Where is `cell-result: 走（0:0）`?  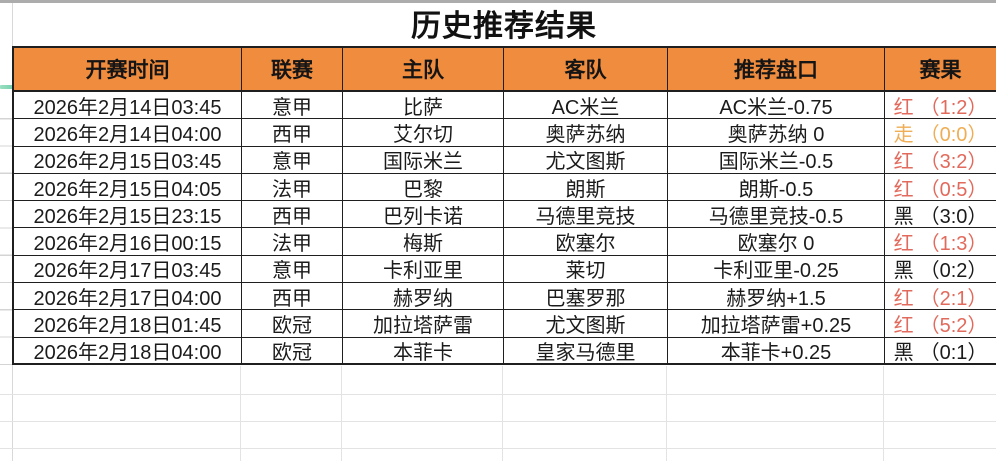
cell-result: 走（0:0） is located at coordinates (940, 133).